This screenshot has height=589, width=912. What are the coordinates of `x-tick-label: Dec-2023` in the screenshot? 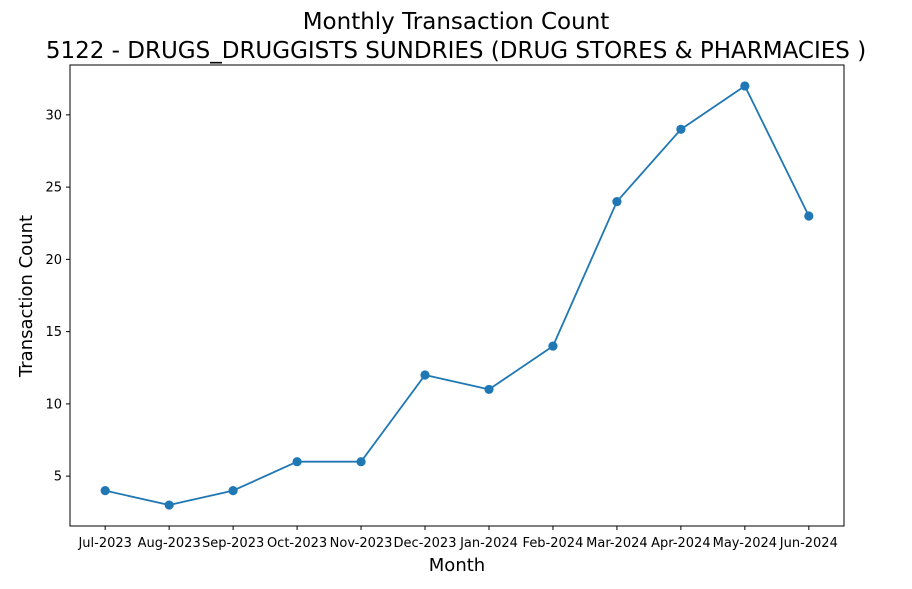 It's located at (425, 543).